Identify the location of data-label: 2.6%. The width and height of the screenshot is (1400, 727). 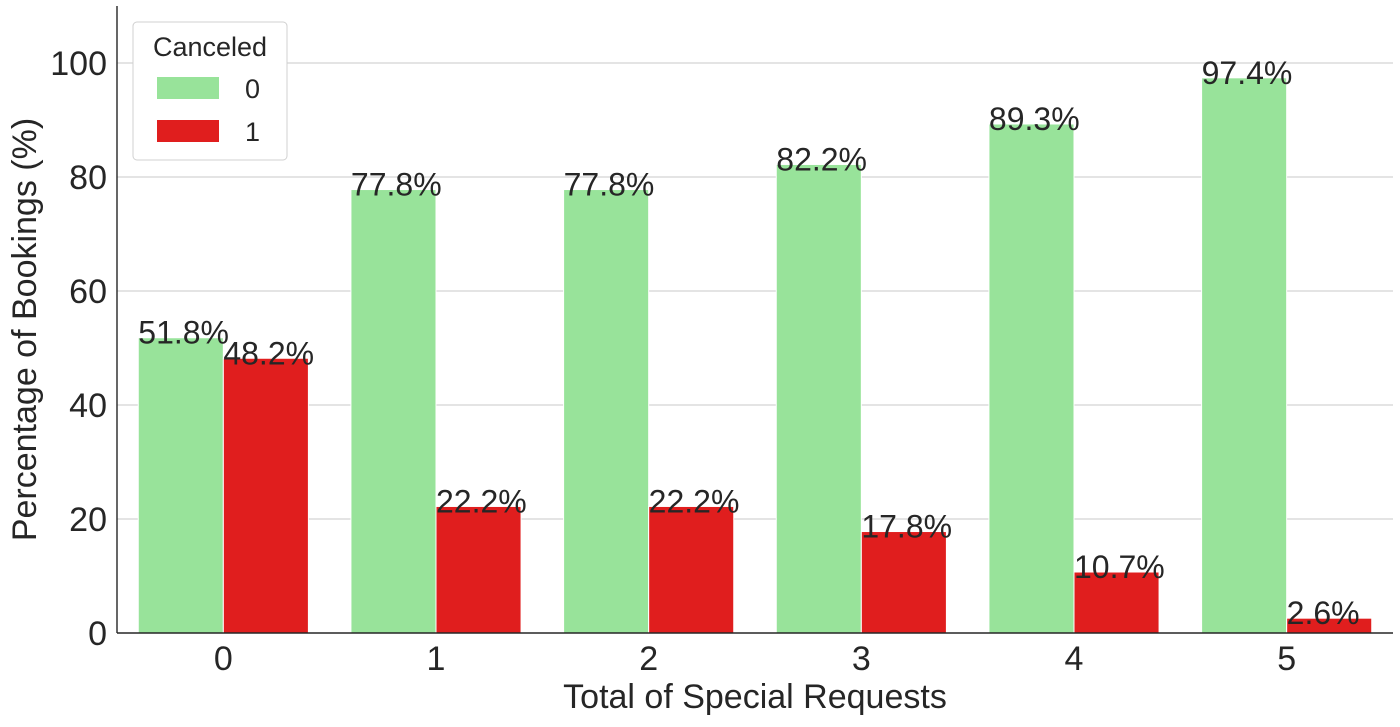
(1323, 613).